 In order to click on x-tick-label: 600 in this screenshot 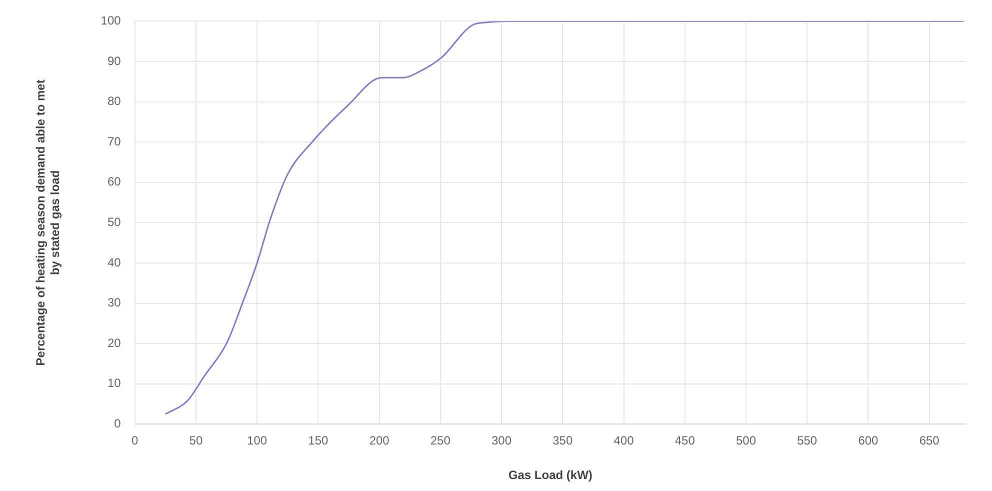, I will do `click(868, 441)`.